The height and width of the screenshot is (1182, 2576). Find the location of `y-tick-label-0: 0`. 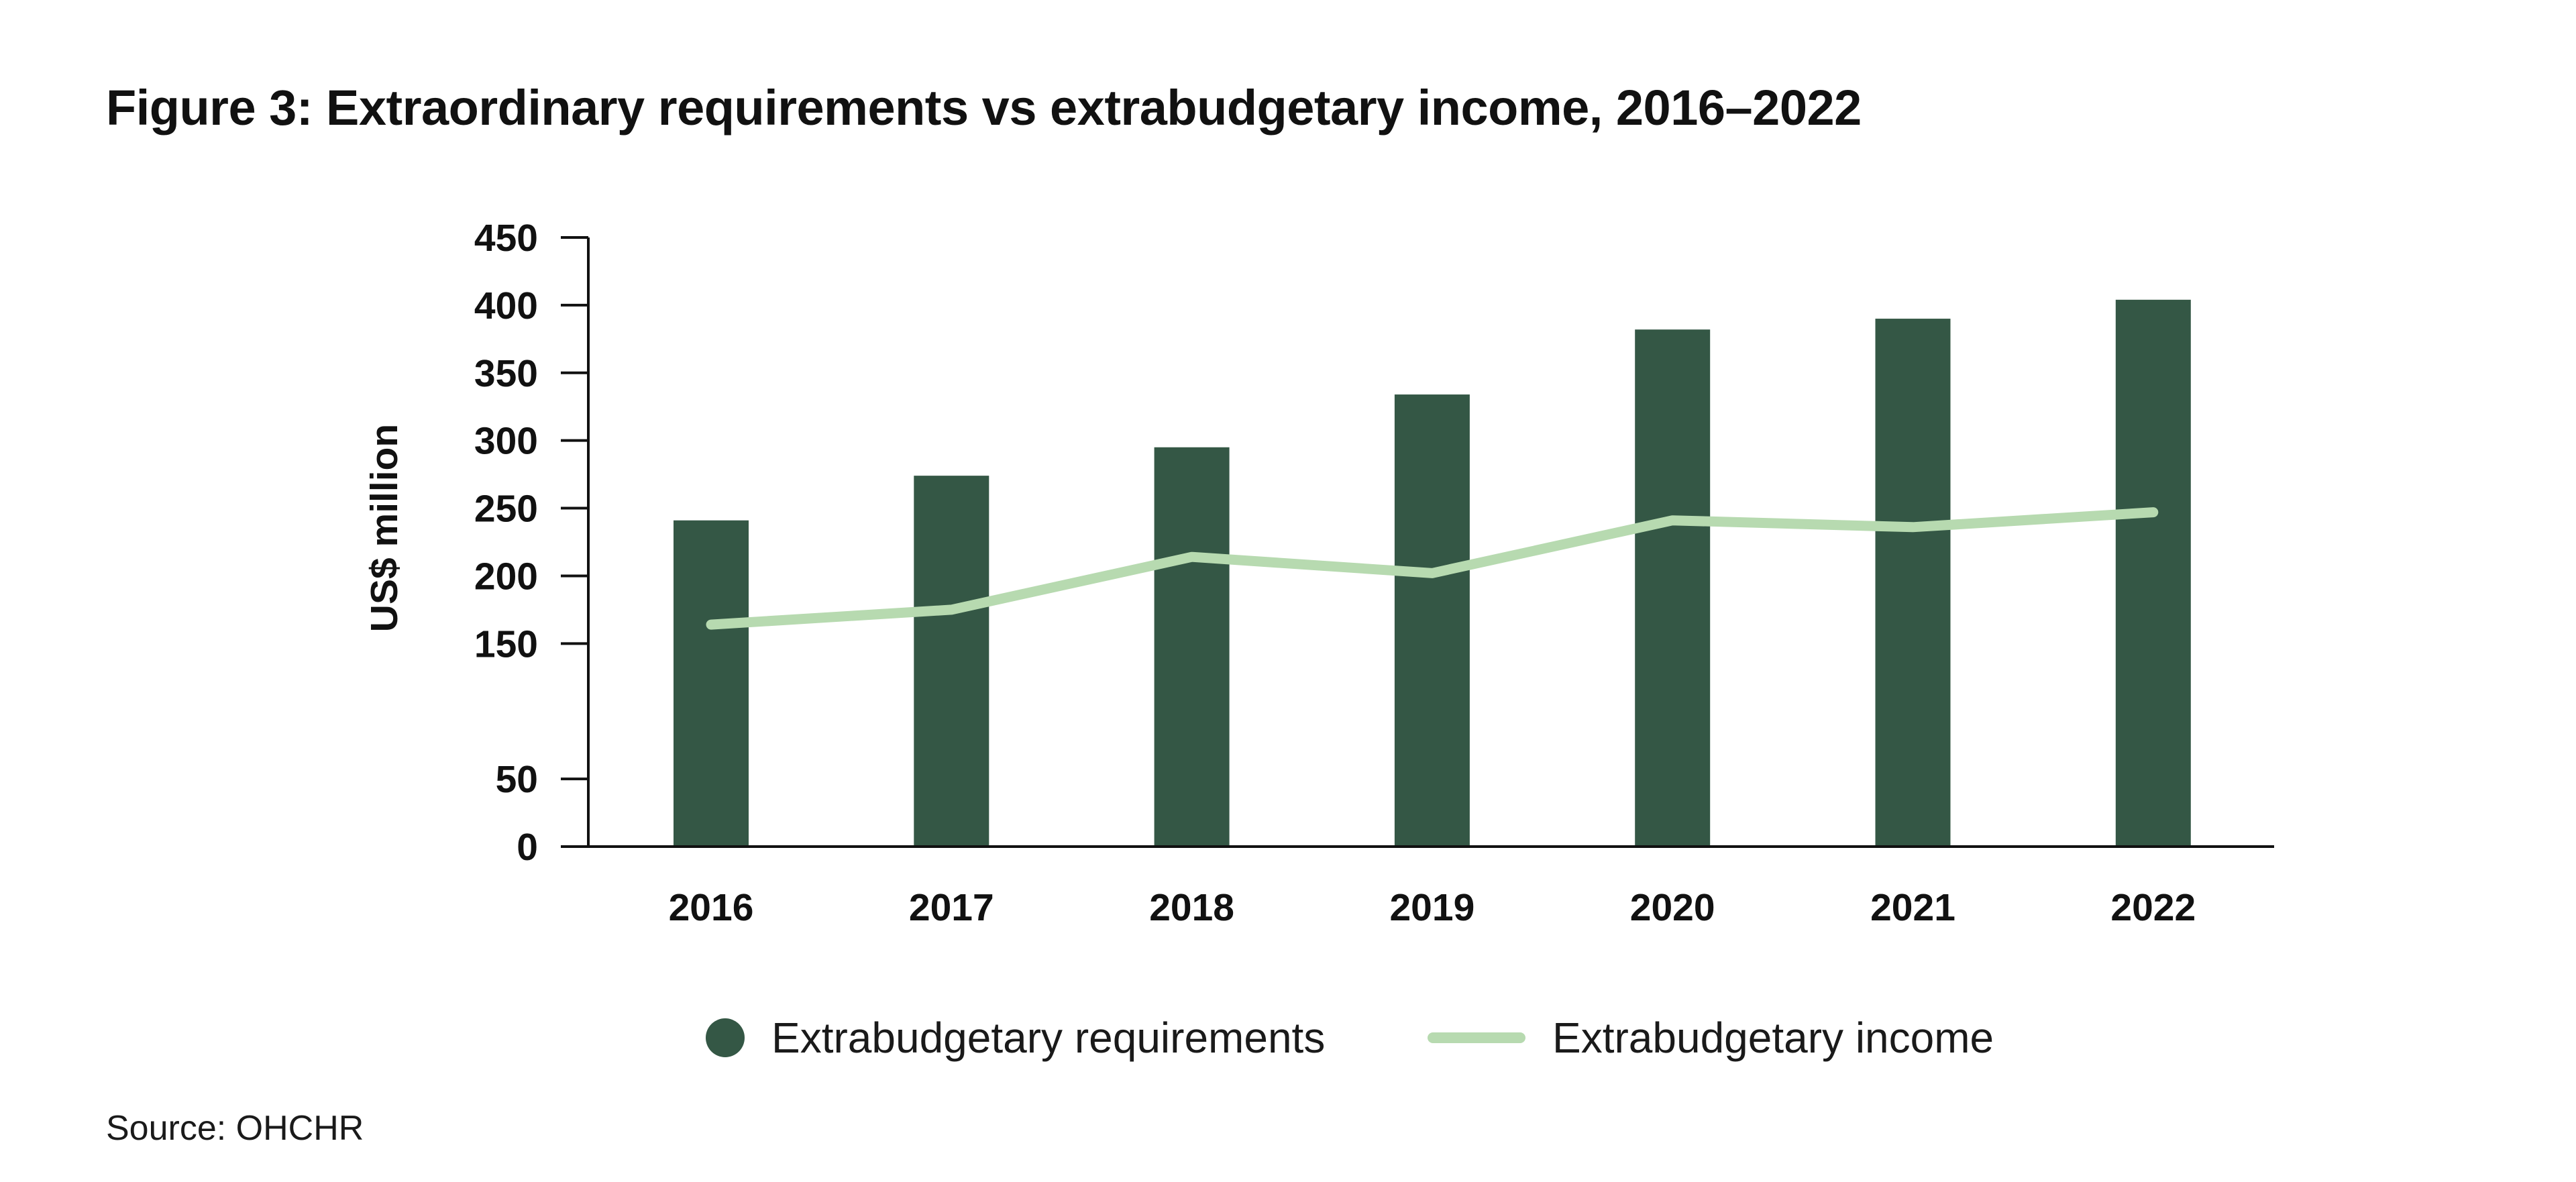

y-tick-label-0: 0 is located at coordinates (527, 847).